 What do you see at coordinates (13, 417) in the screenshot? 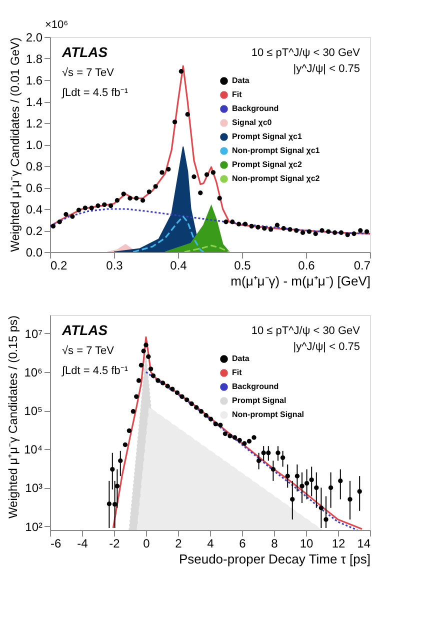
I see `y-axis-title: Weighted μ⁺μ⁻γ Candidates / (0.15 ps)` at bounding box center [13, 417].